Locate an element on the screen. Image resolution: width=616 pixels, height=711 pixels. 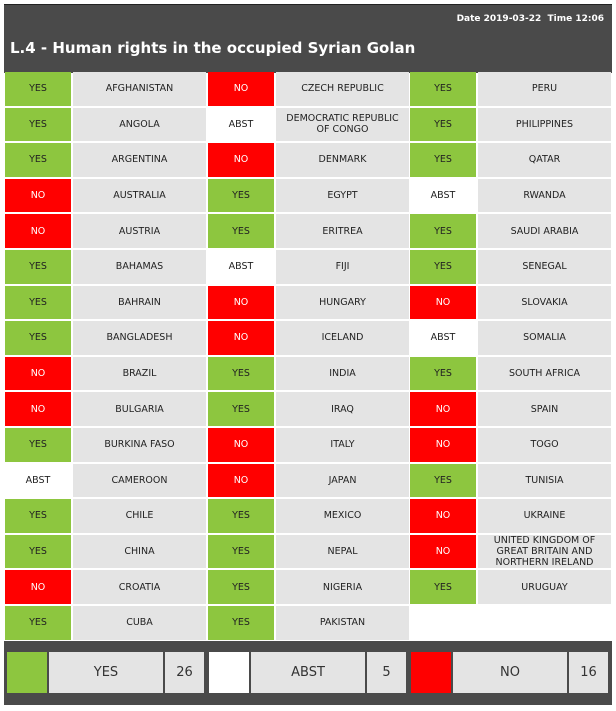
country-cell: CHILE is located at coordinates (139, 516).